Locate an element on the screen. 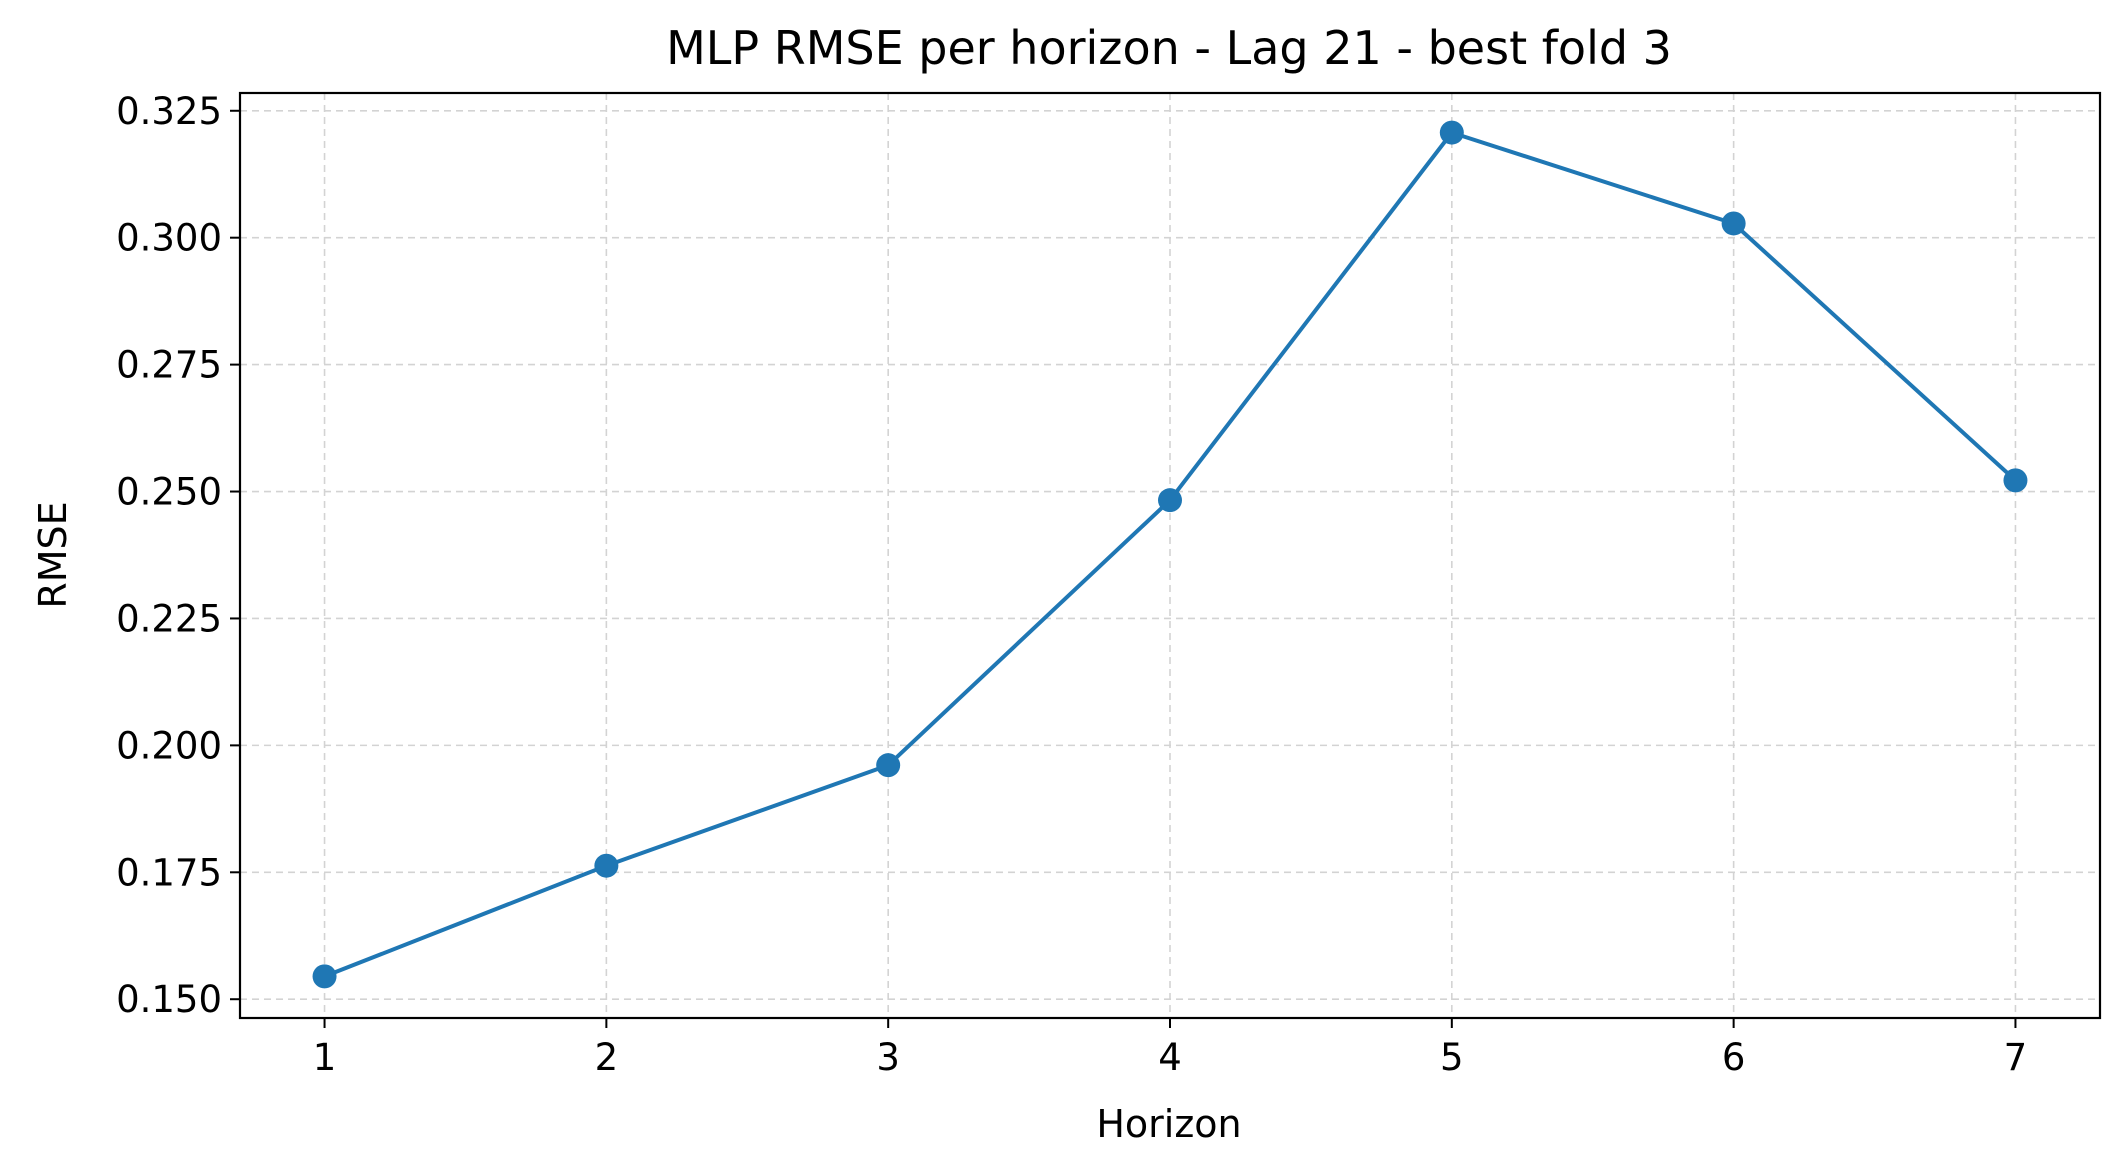  x-tick-label: 3 is located at coordinates (888, 1057).